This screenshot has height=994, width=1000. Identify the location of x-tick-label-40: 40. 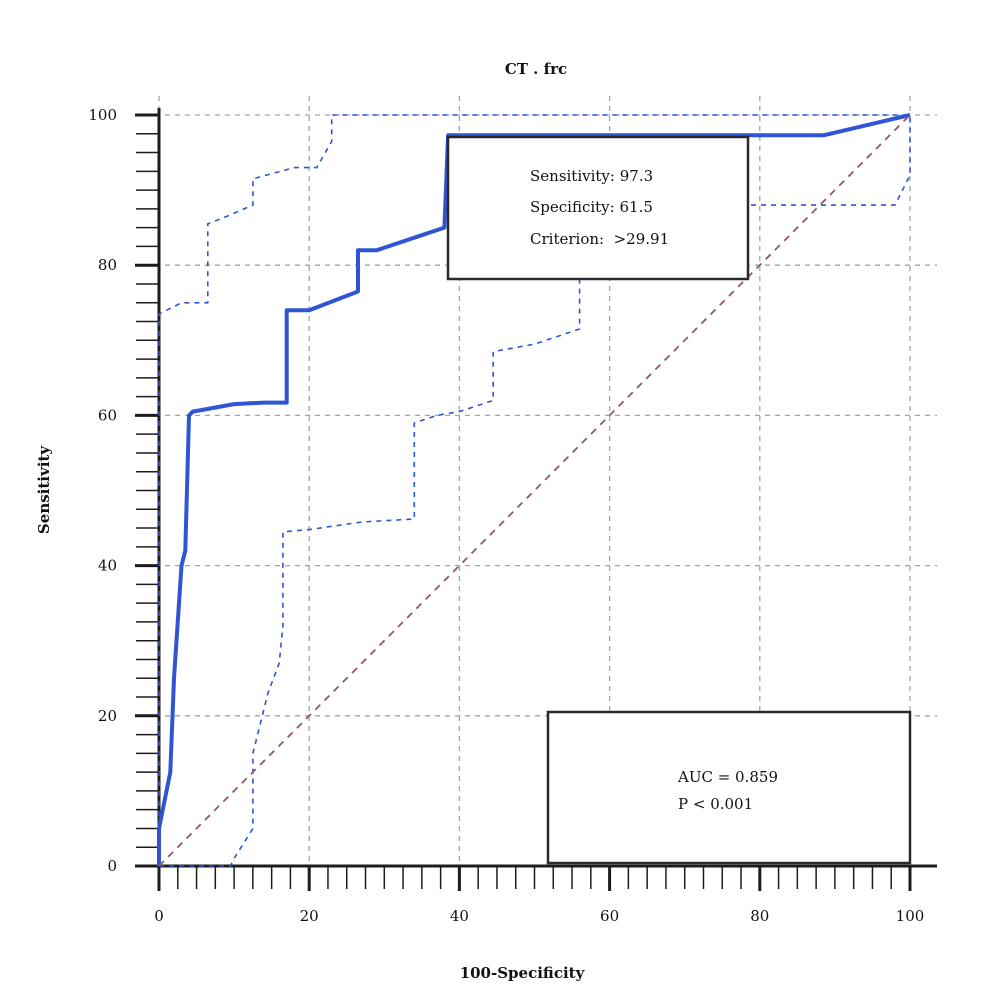
(459, 916).